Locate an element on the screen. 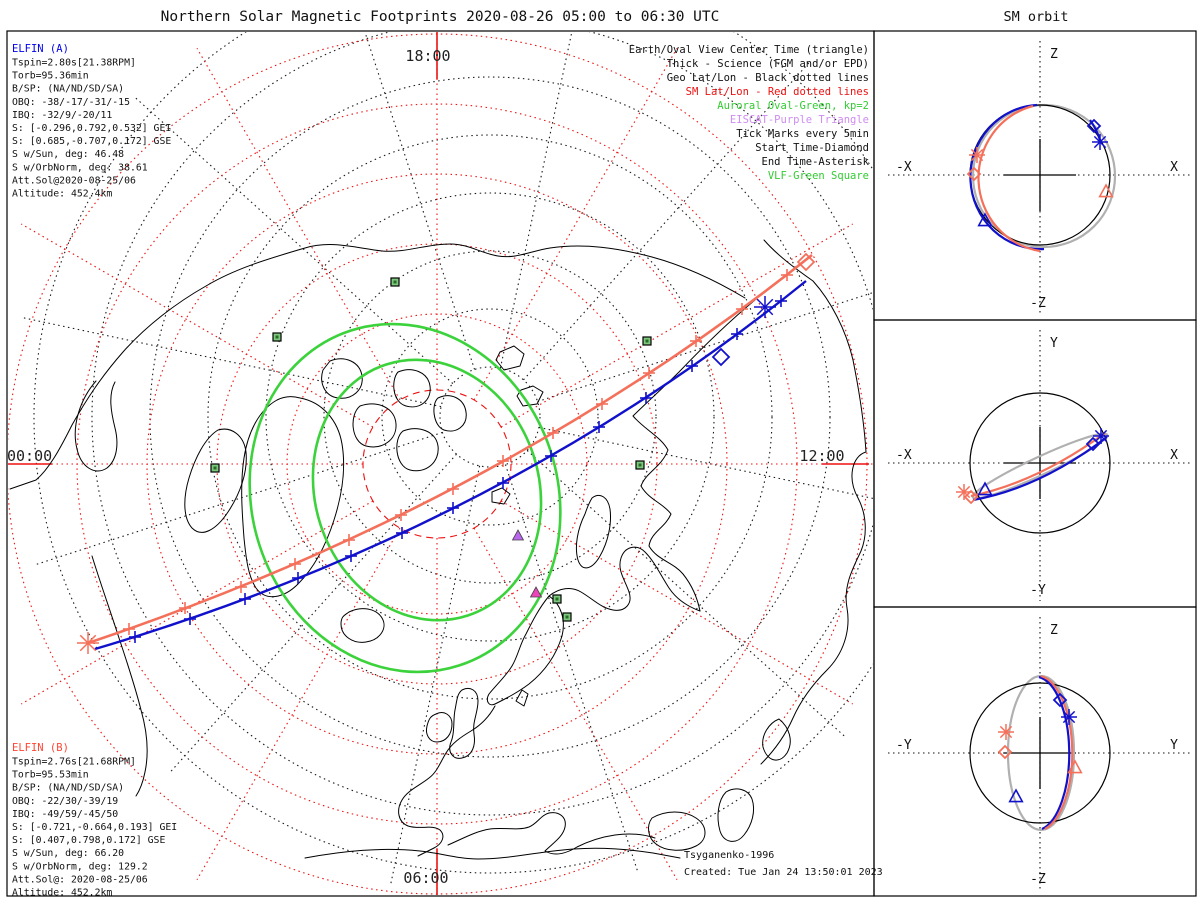  model-credit: Tsyganenko-1996 is located at coordinates (729, 855).